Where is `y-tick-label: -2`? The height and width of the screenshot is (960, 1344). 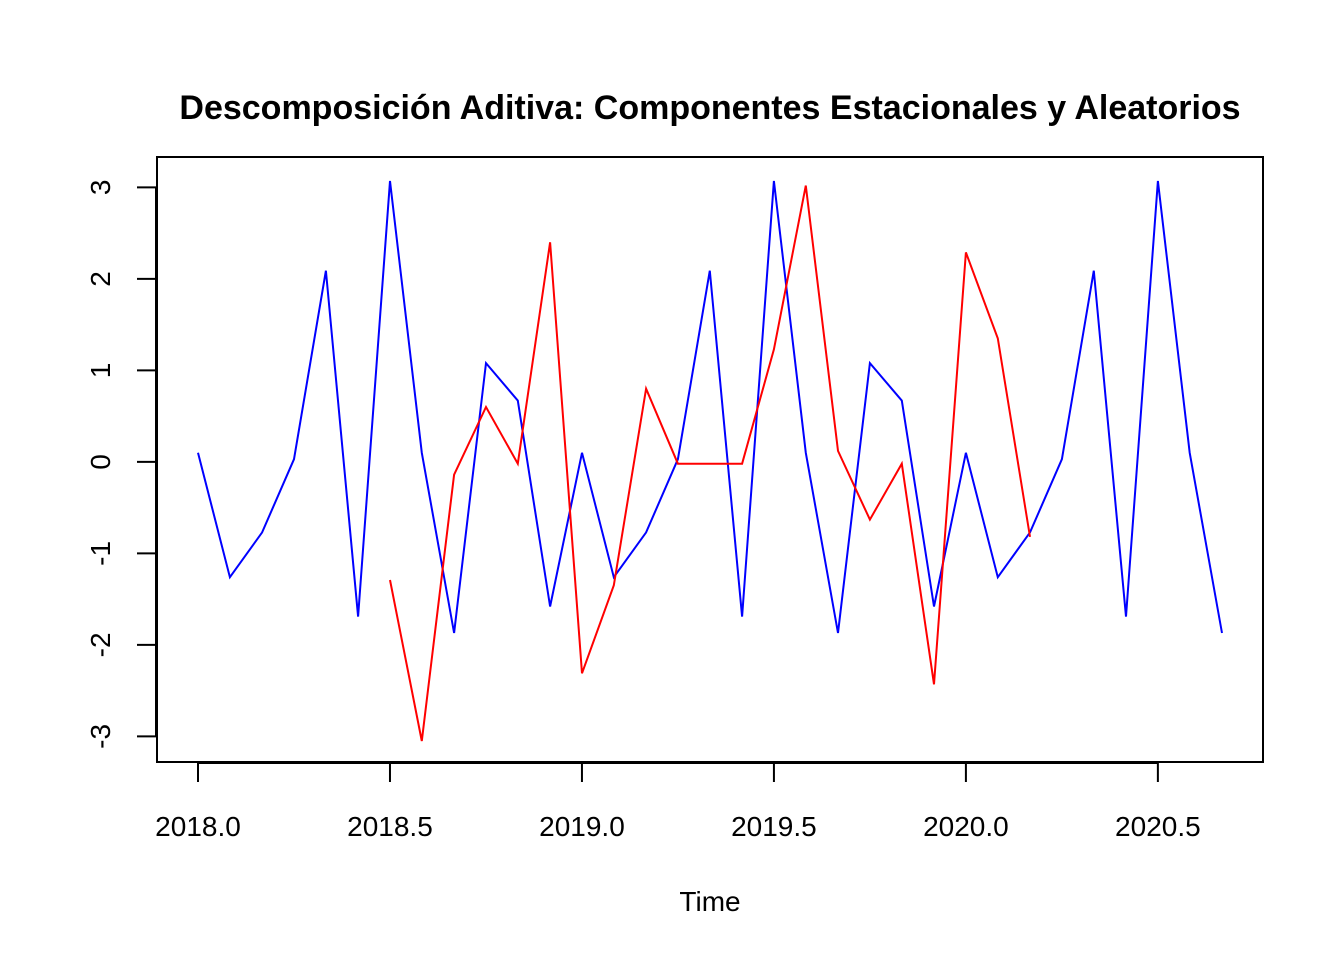 y-tick-label: -2 is located at coordinates (100, 644).